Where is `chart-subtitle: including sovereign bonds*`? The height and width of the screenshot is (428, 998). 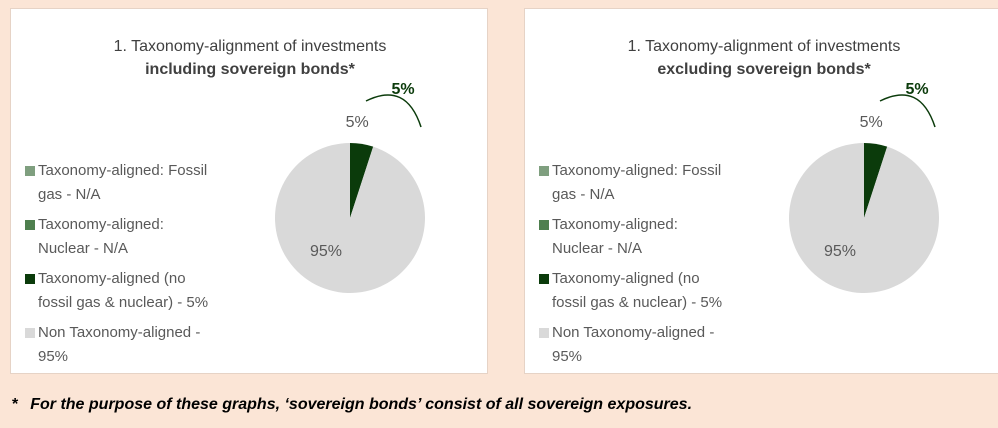
chart-subtitle: including sovereign bonds* is located at coordinates (250, 69).